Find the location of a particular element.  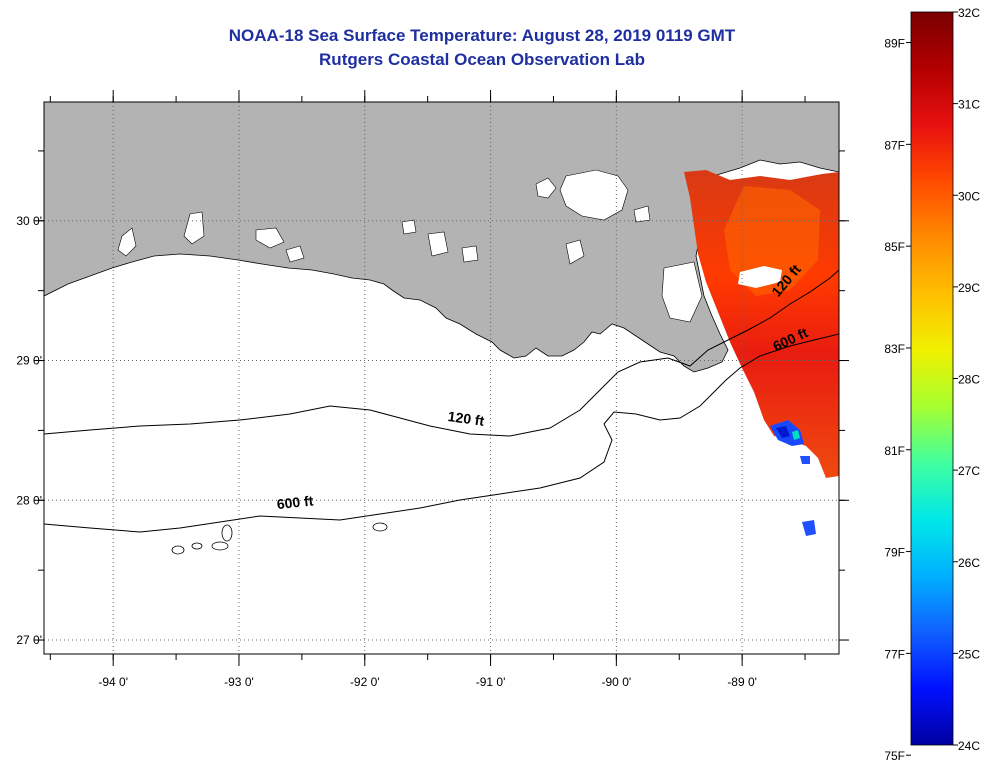

inland-lakes is located at coordinates (410, 246).